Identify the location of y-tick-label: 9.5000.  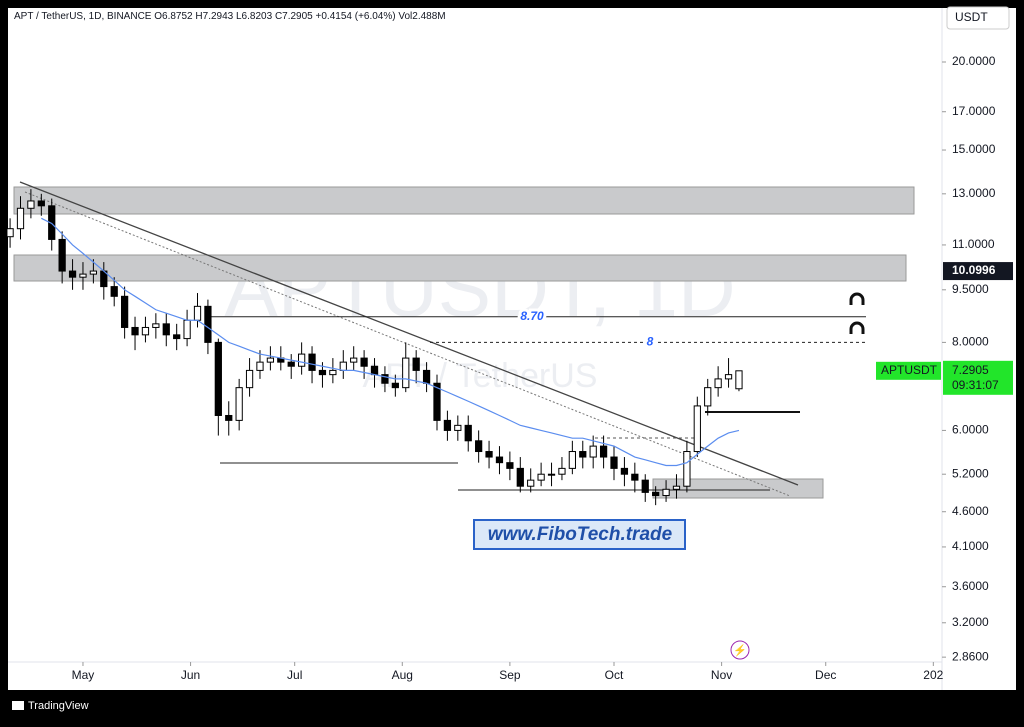
(970, 289).